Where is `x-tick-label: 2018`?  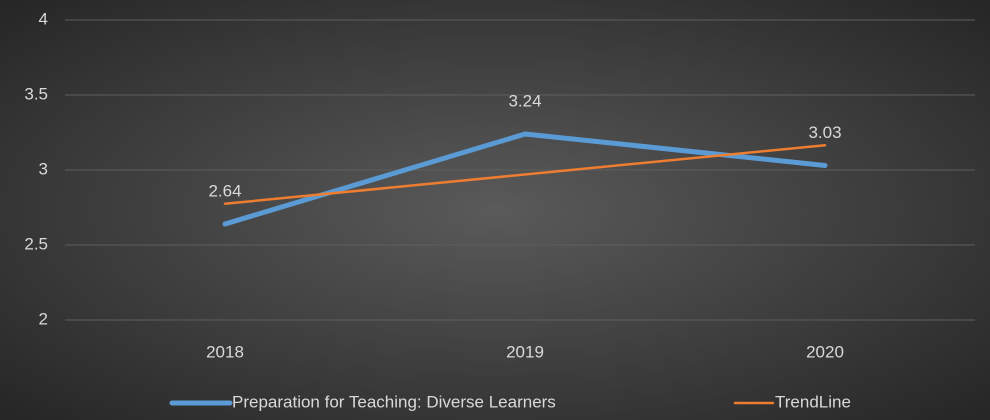 x-tick-label: 2018 is located at coordinates (225, 351).